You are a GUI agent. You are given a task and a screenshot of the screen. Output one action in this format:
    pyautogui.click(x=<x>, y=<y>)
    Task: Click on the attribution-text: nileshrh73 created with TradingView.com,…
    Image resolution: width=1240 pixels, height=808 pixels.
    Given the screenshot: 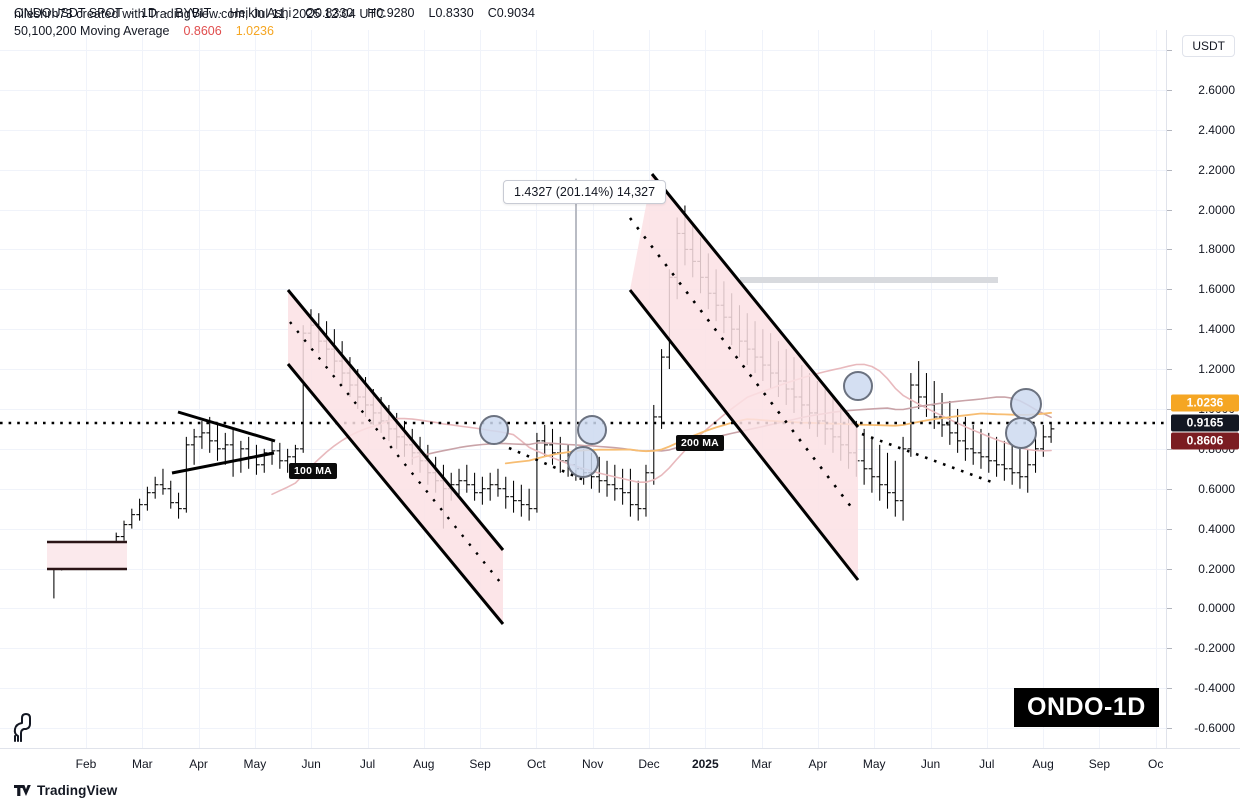 What is the action you would take?
    pyautogui.click(x=200, y=14)
    